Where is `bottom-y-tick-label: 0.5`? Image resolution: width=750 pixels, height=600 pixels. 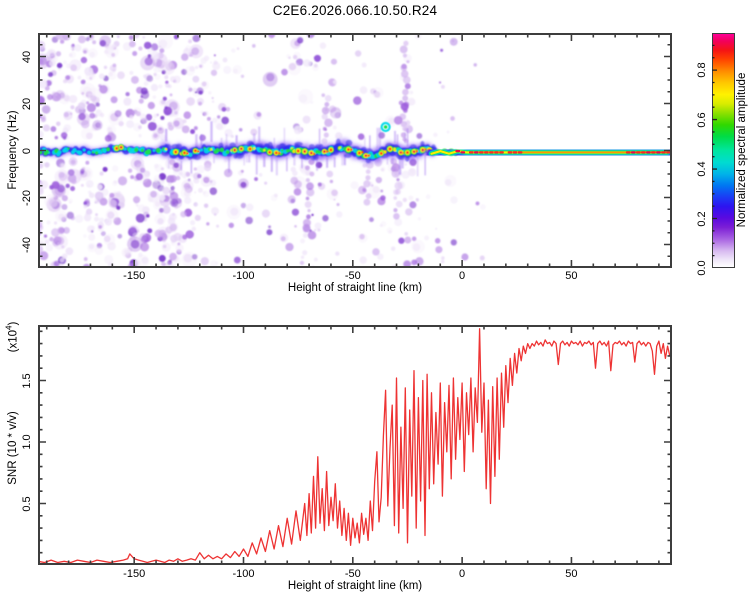 bottom-y-tick-label: 0.5 is located at coordinates (27, 503).